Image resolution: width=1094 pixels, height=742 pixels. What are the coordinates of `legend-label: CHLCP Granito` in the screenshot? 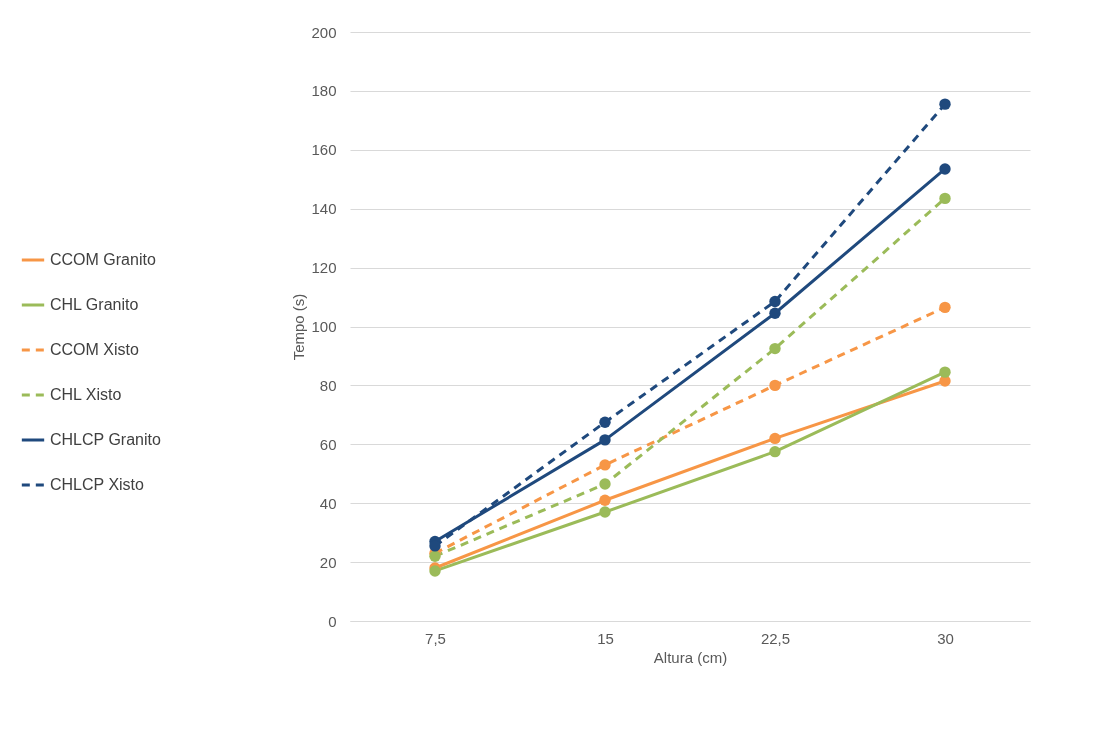 It's located at (105, 439).